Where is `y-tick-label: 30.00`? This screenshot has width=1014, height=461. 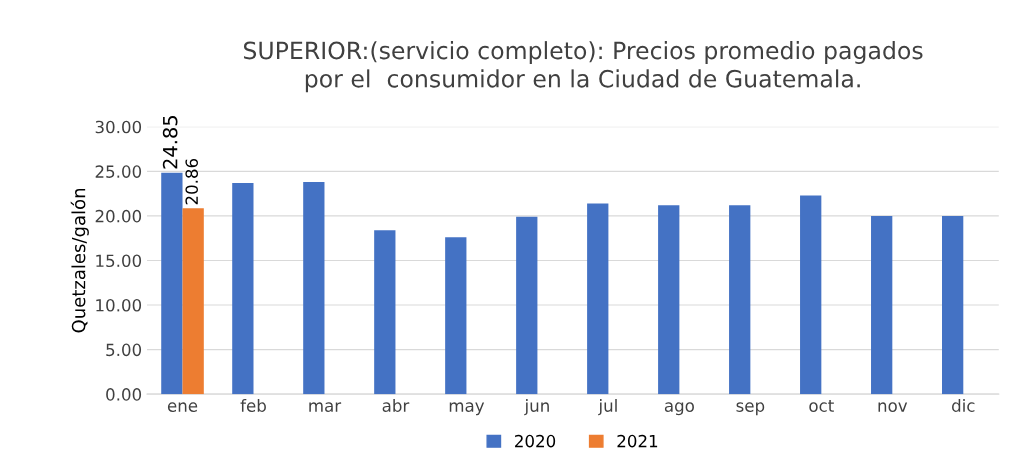 y-tick-label: 30.00 is located at coordinates (118, 127).